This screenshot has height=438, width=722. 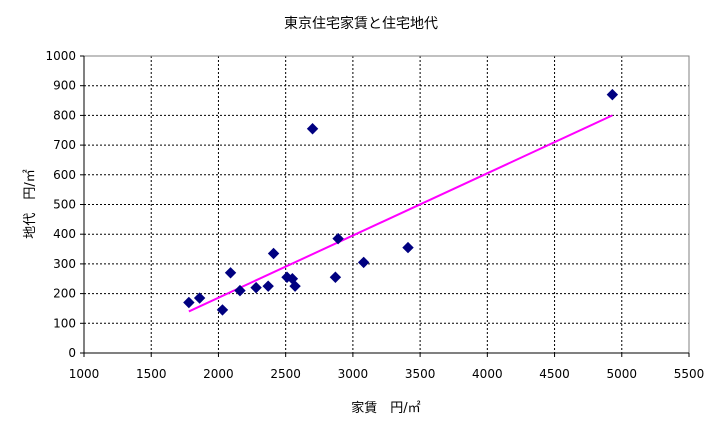 I want to click on y-axis-label: 地代 円/㎡, so click(x=30, y=203).